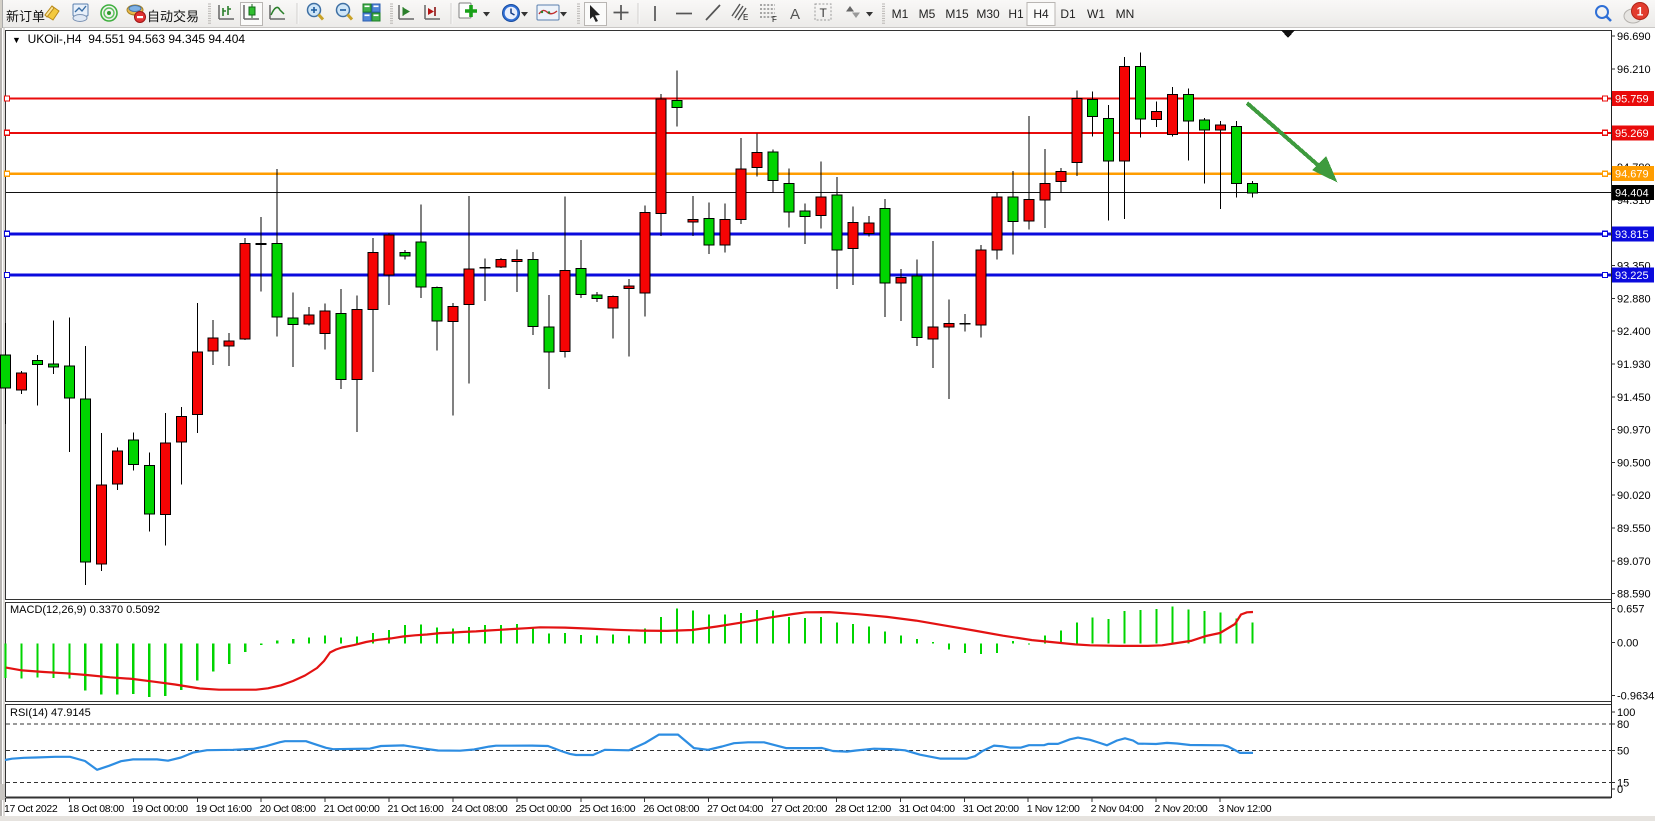  What do you see at coordinates (1634, 70) in the screenshot?
I see `svg-text: 96.210` at bounding box center [1634, 70].